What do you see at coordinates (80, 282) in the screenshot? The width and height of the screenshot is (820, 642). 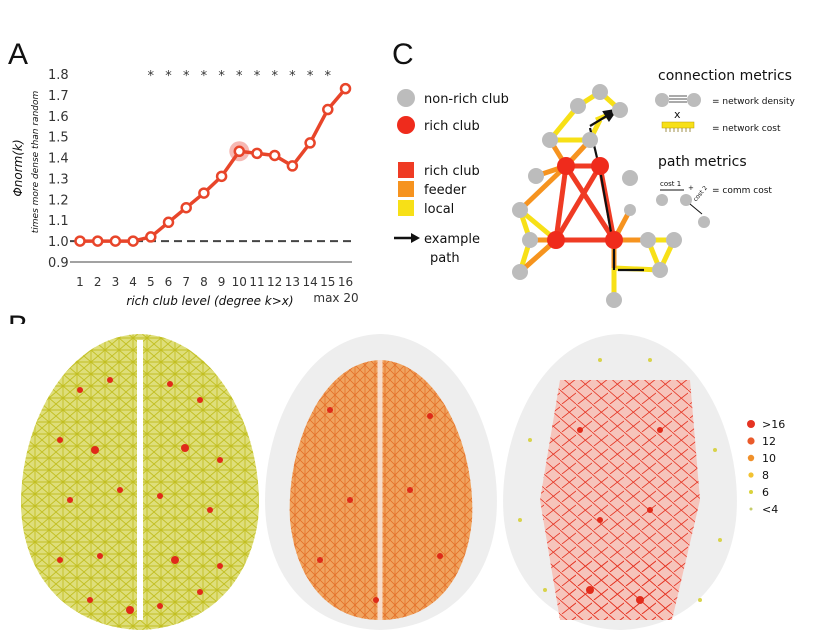 I see `x-tick-label: 1` at bounding box center [80, 282].